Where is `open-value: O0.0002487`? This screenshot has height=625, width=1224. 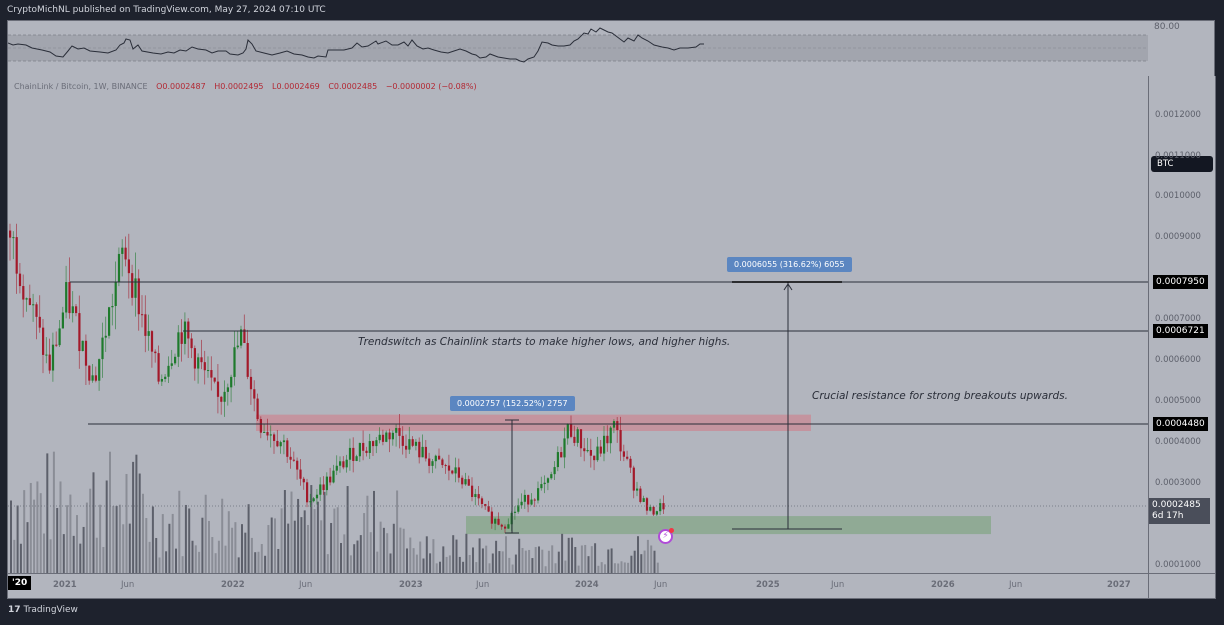
open-value: O0.0002487 is located at coordinates (181, 86).